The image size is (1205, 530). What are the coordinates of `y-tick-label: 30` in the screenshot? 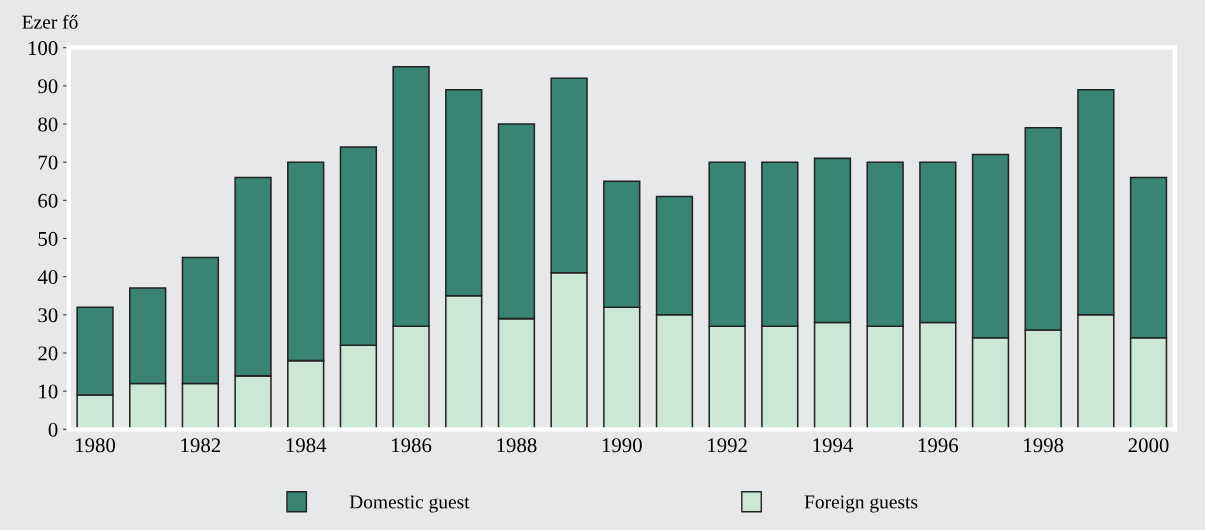 It's located at (48, 315).